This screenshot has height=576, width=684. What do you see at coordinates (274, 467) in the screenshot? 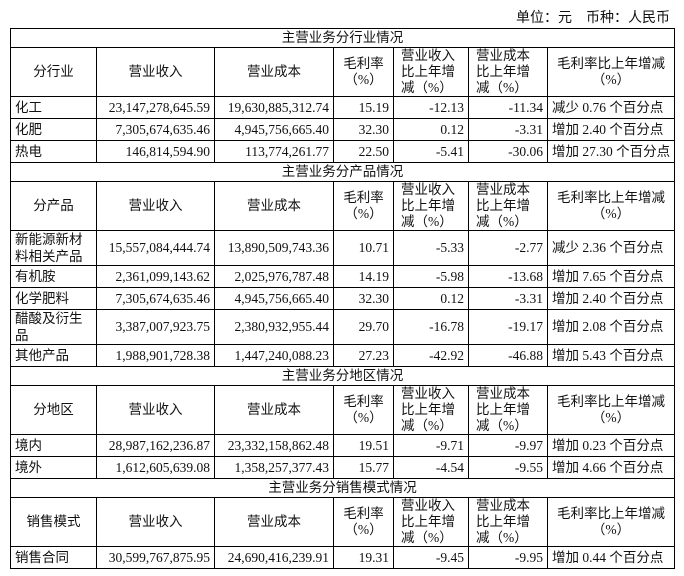
I see `cell-cost: 1,358,257,377.43` at bounding box center [274, 467].